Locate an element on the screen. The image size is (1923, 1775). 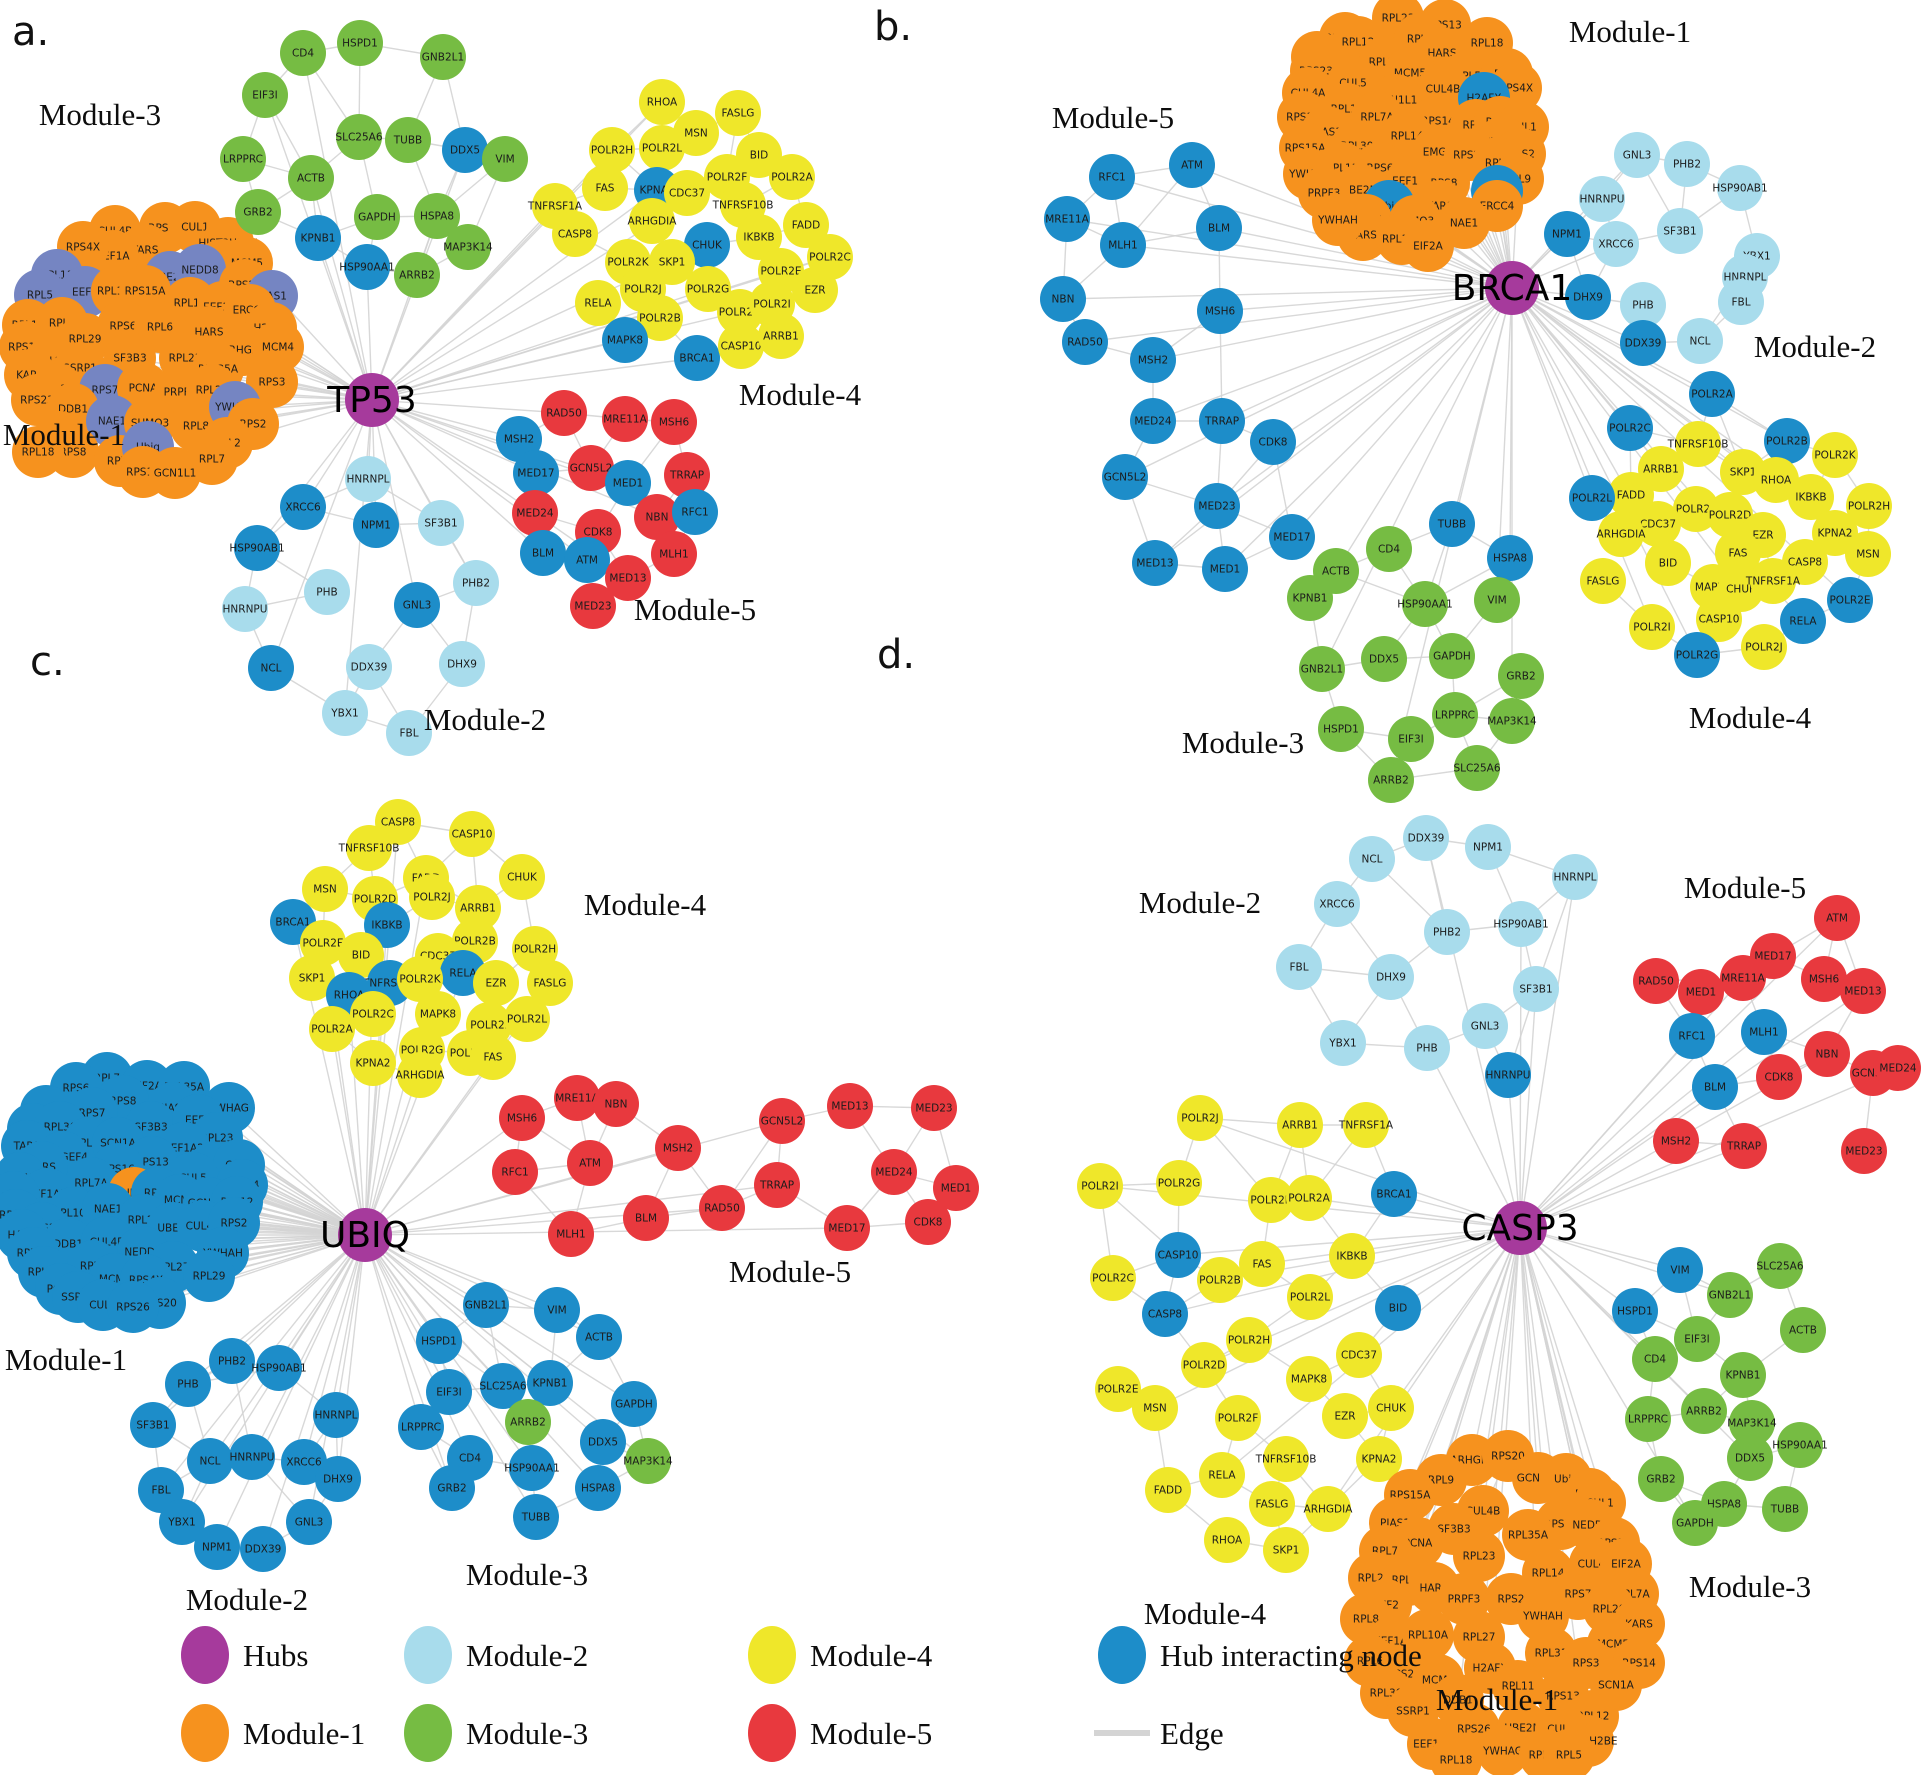
node-FASLG is located at coordinates (1603, 581).